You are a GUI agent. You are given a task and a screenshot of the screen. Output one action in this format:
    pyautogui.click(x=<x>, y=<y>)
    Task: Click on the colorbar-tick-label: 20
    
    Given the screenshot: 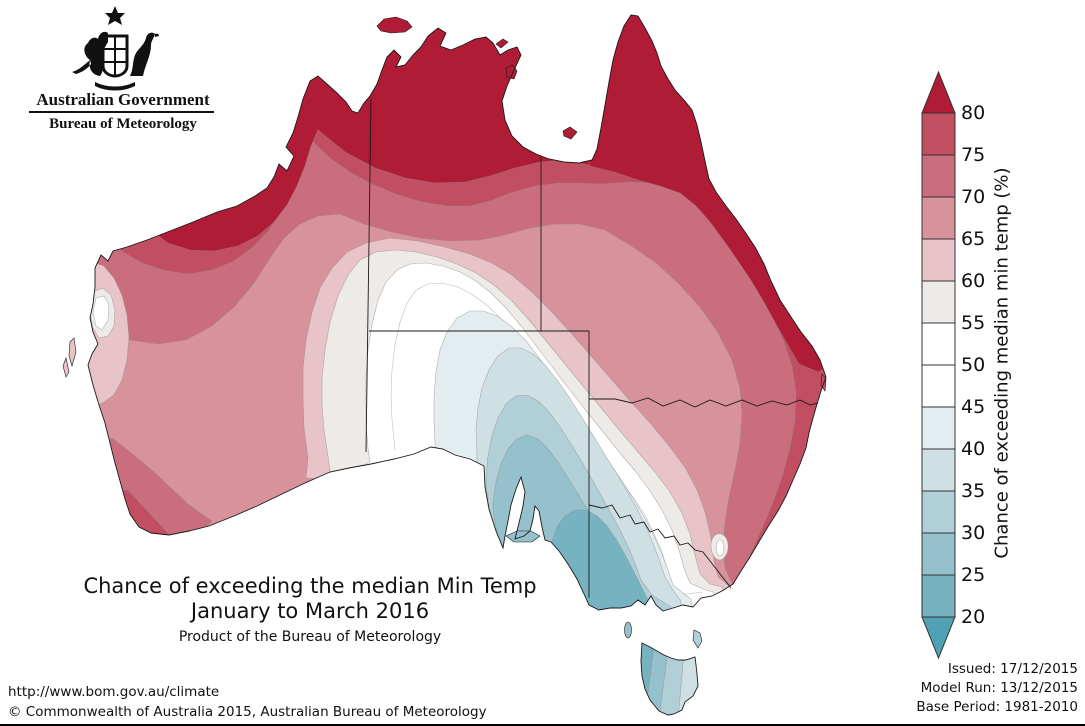 What is the action you would take?
    pyautogui.click(x=973, y=617)
    